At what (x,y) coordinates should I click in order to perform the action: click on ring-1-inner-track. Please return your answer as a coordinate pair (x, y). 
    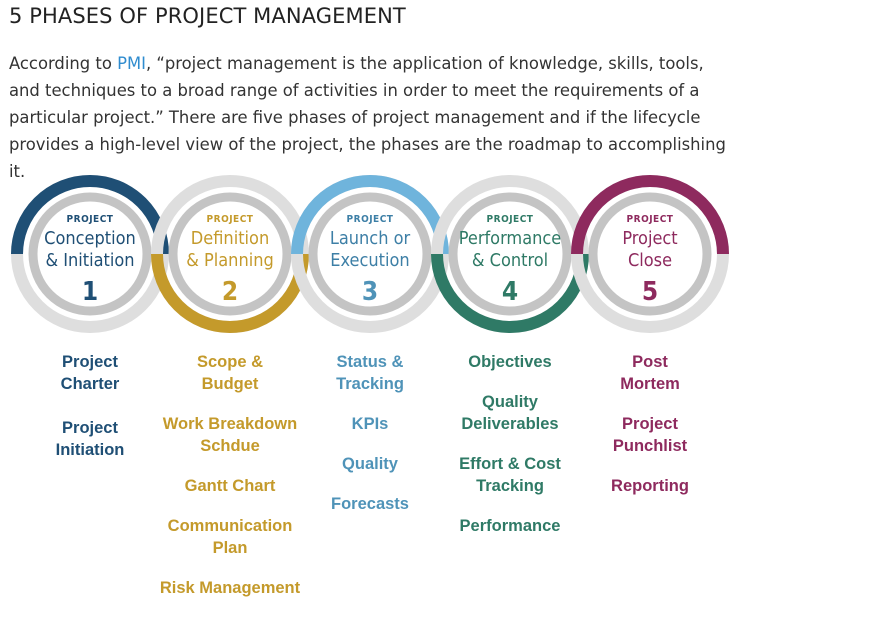
    Looking at the image, I should click on (90, 254).